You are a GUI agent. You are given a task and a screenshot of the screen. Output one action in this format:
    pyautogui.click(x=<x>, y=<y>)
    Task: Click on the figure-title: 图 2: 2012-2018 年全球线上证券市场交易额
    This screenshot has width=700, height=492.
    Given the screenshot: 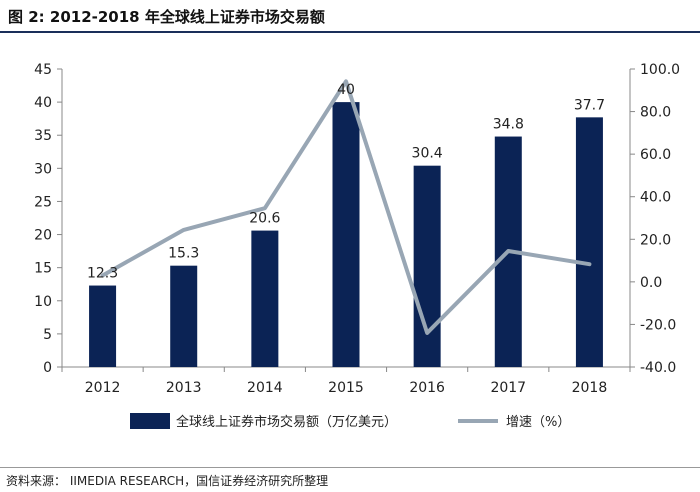 What is the action you would take?
    pyautogui.click(x=166, y=17)
    